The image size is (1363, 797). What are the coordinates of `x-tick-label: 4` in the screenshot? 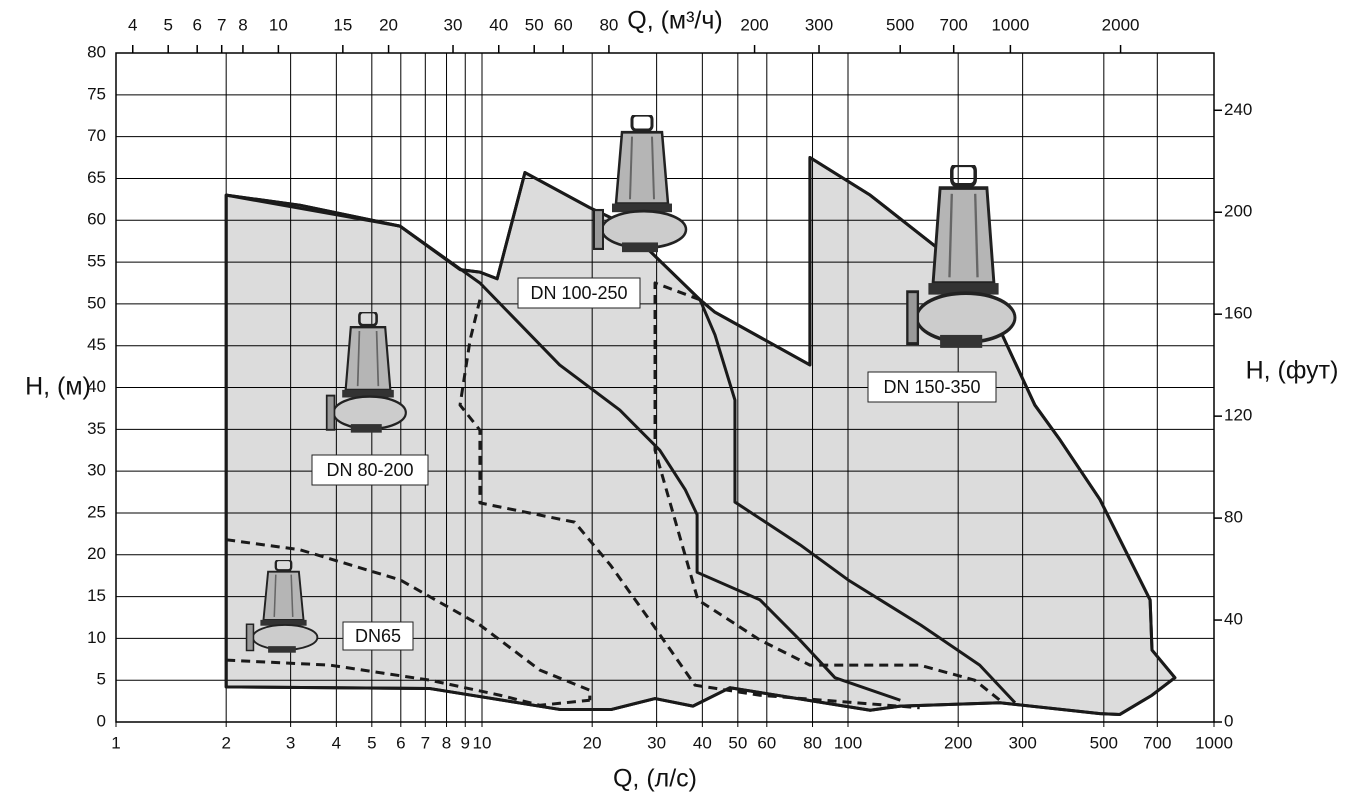 It's located at (336, 742).